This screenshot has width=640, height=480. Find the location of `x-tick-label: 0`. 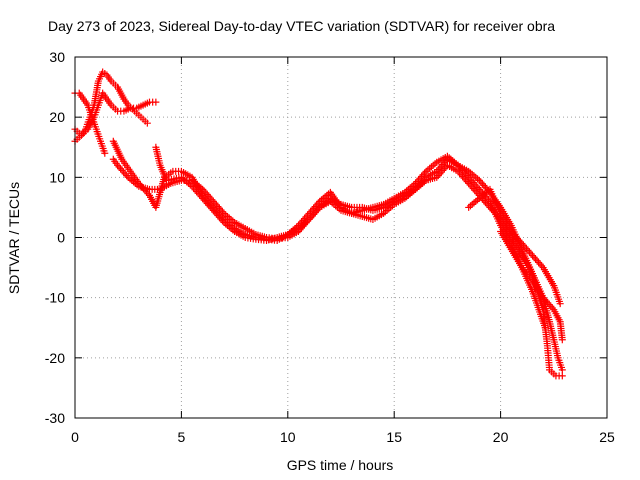

x-tick-label: 0 is located at coordinates (75, 437).